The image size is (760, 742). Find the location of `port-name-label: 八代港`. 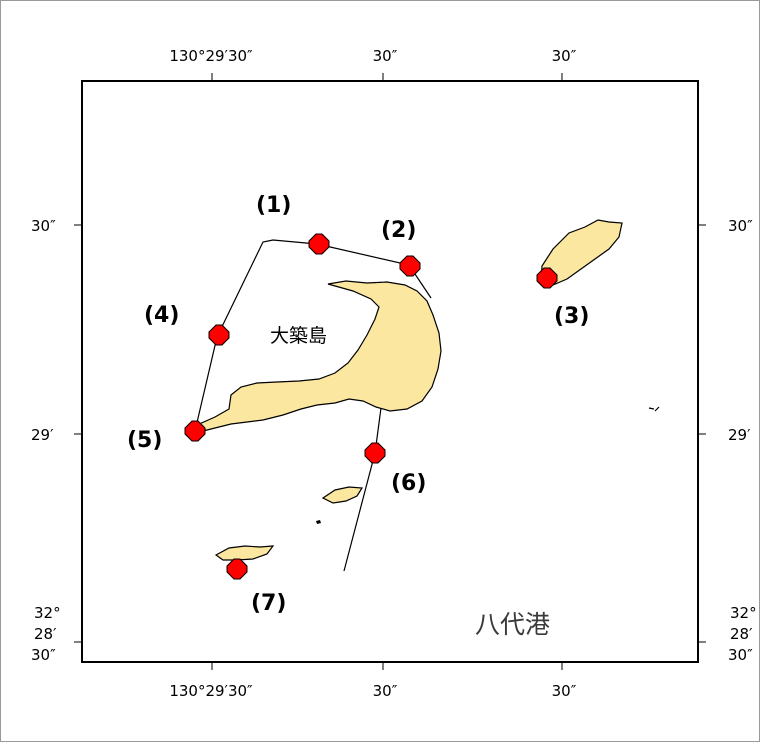

port-name-label: 八代港 is located at coordinates (512, 624).